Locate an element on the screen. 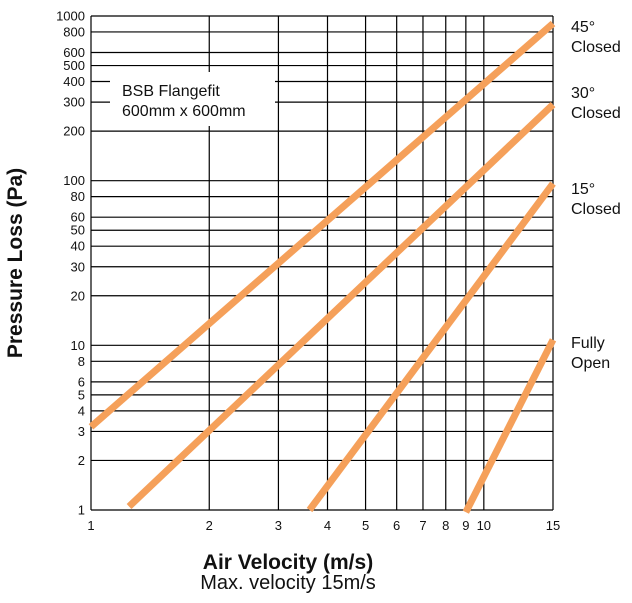 Image resolution: width=632 pixels, height=603 pixels. series-label-4-line-1: Fully is located at coordinates (588, 343).